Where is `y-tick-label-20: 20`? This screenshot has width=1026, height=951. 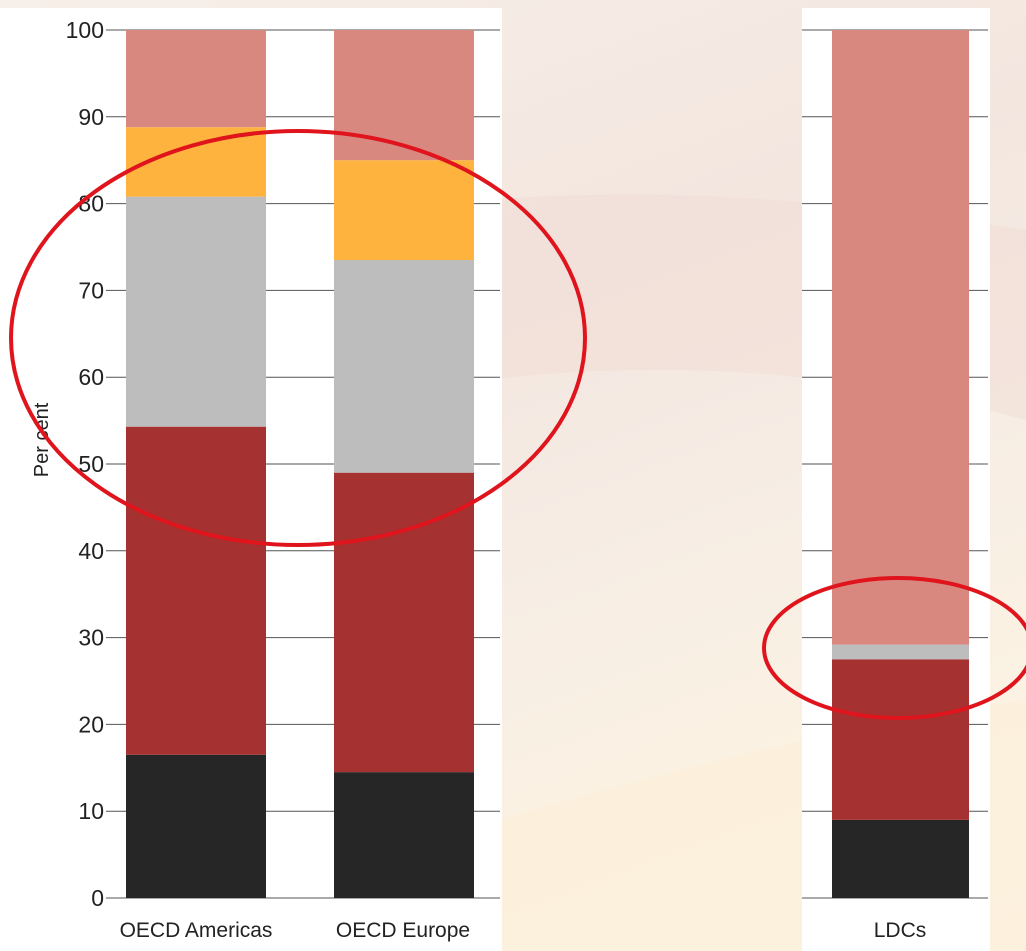
y-tick-label-20: 20 is located at coordinates (91, 724).